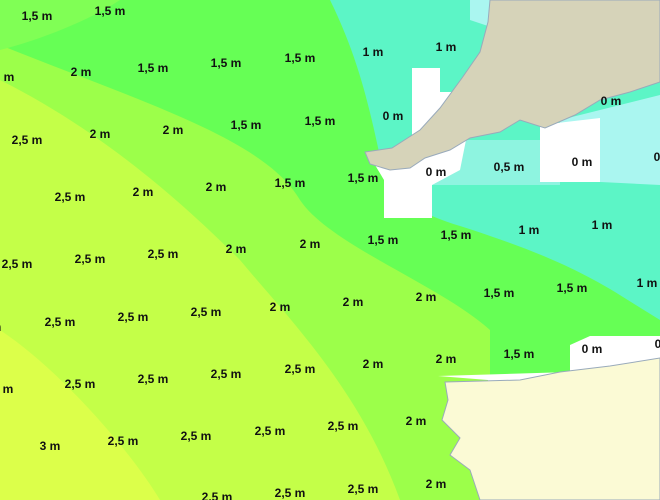 The width and height of the screenshot is (660, 500). What do you see at coordinates (60, 25) in the screenshot?
I see `zone-1-5m-light` at bounding box center [60, 25].